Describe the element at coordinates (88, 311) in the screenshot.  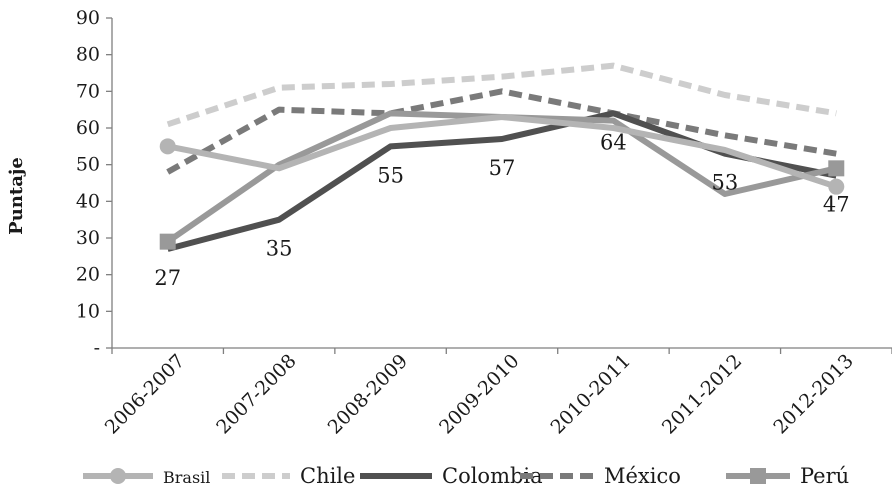
I see `y-tick-label: 10` at that location.